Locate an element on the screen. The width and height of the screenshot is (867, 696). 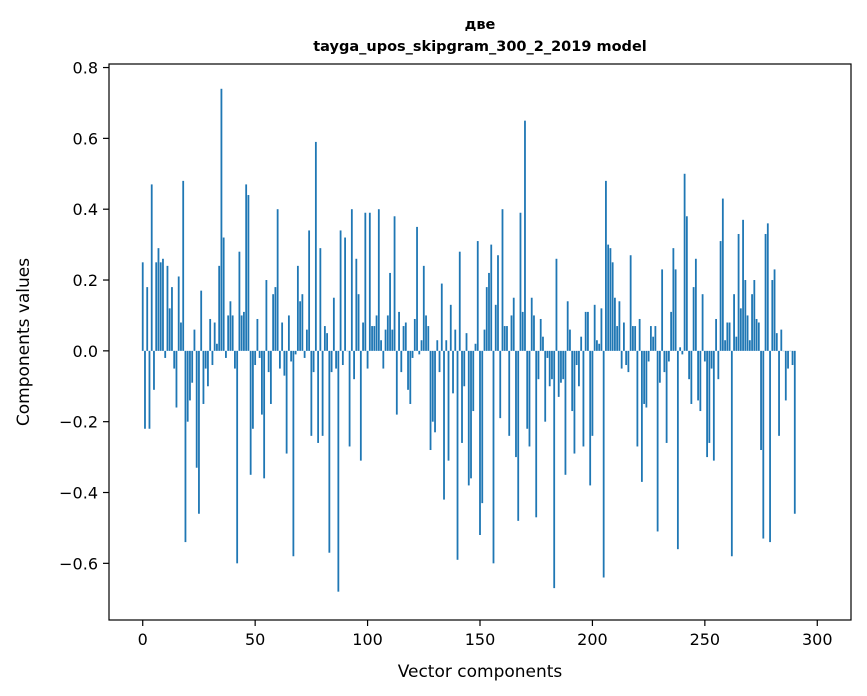
y-tick-label: 0.2 is located at coordinates (85, 280).